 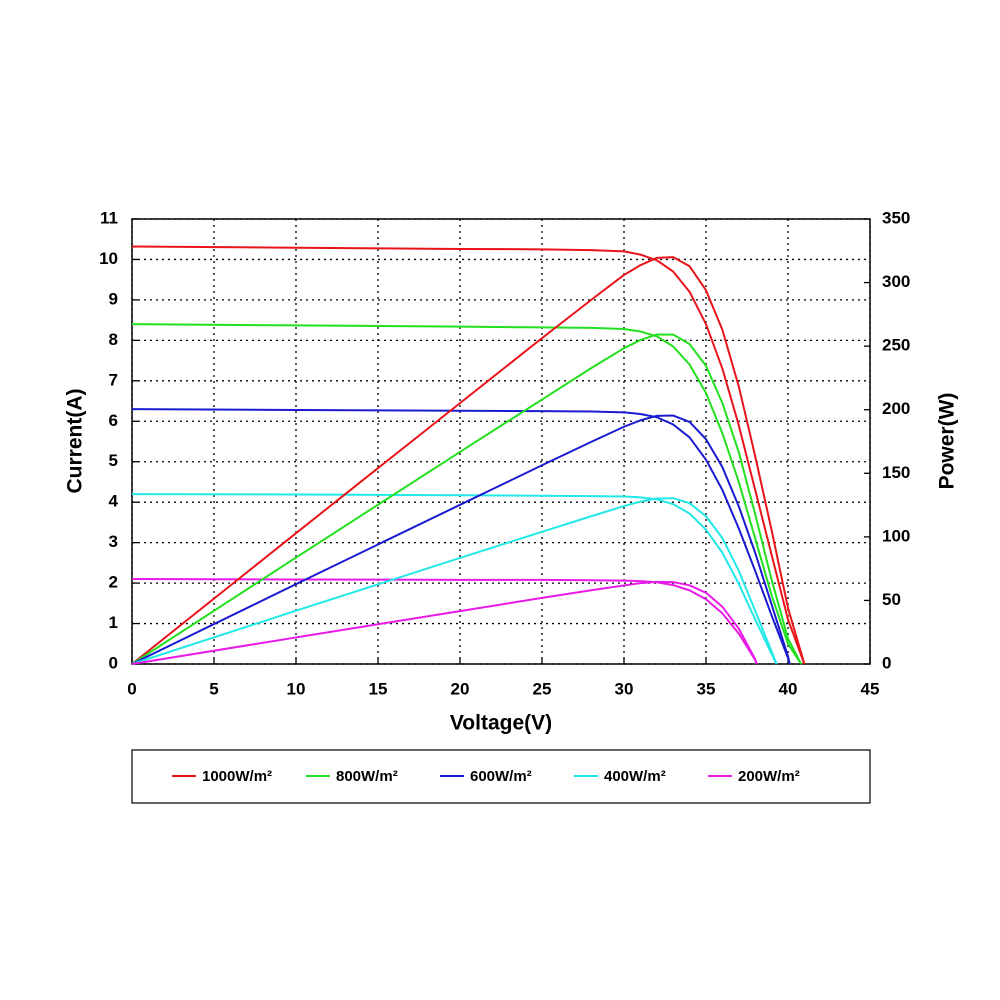 I want to click on x-axis-title: Voltage(V), so click(x=501, y=723).